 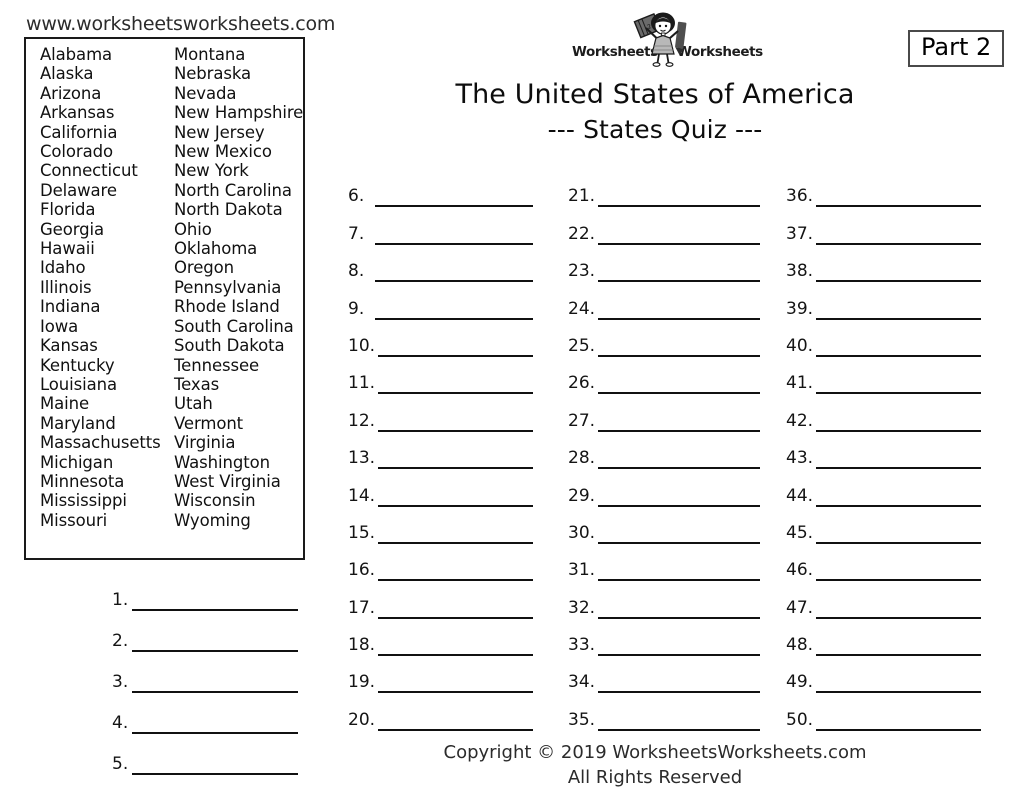 What do you see at coordinates (233, 190) in the screenshot?
I see `state-name: North Carolina` at bounding box center [233, 190].